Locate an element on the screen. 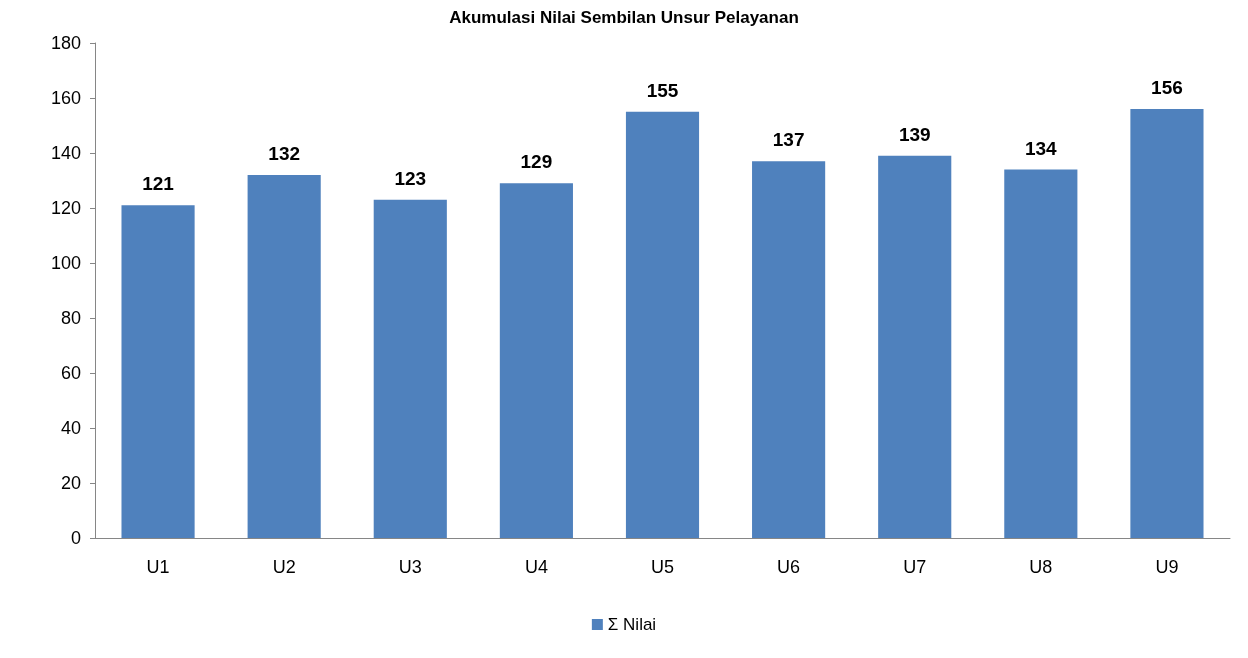  y-tick-label: 140 is located at coordinates (65, 153).